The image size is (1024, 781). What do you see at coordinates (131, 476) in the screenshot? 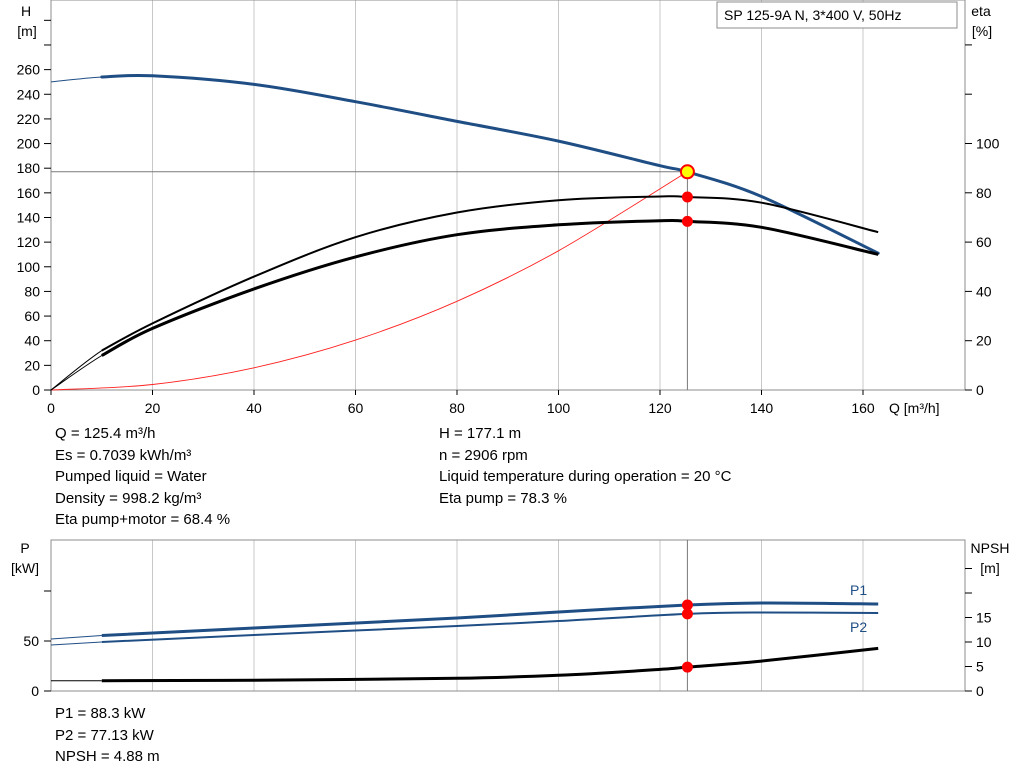
I see `pumped-liquid-value: Pumped liquid = Water` at bounding box center [131, 476].